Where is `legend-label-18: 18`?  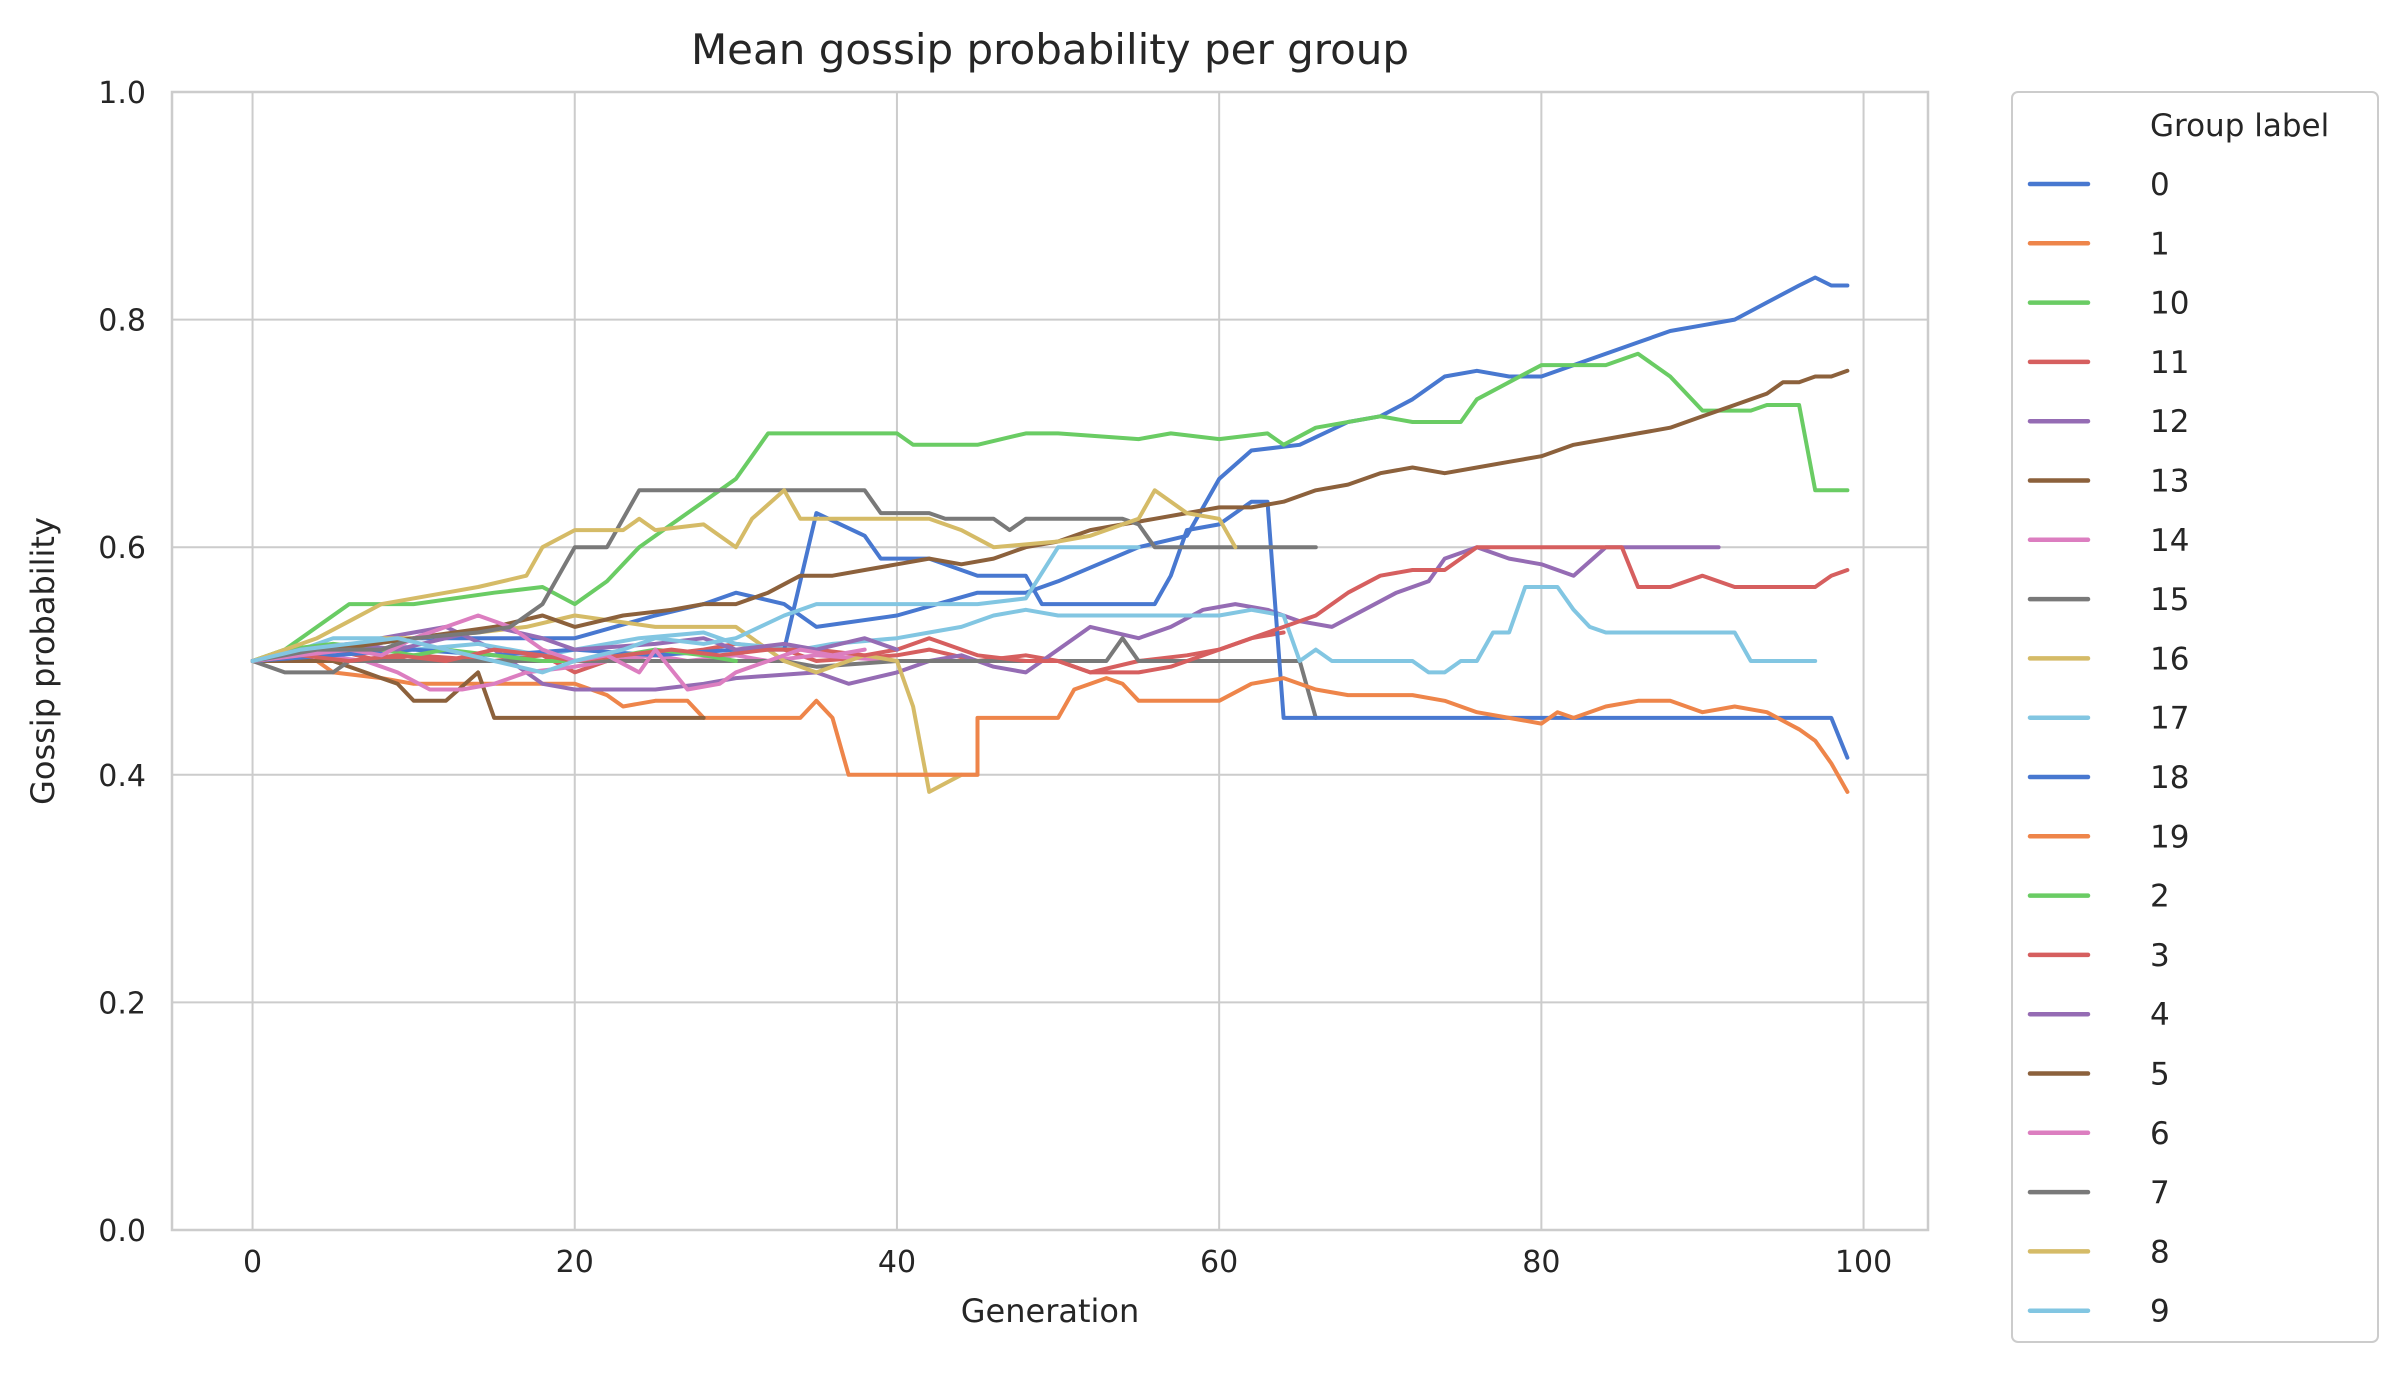
legend-label-18: 18 is located at coordinates (2169, 778).